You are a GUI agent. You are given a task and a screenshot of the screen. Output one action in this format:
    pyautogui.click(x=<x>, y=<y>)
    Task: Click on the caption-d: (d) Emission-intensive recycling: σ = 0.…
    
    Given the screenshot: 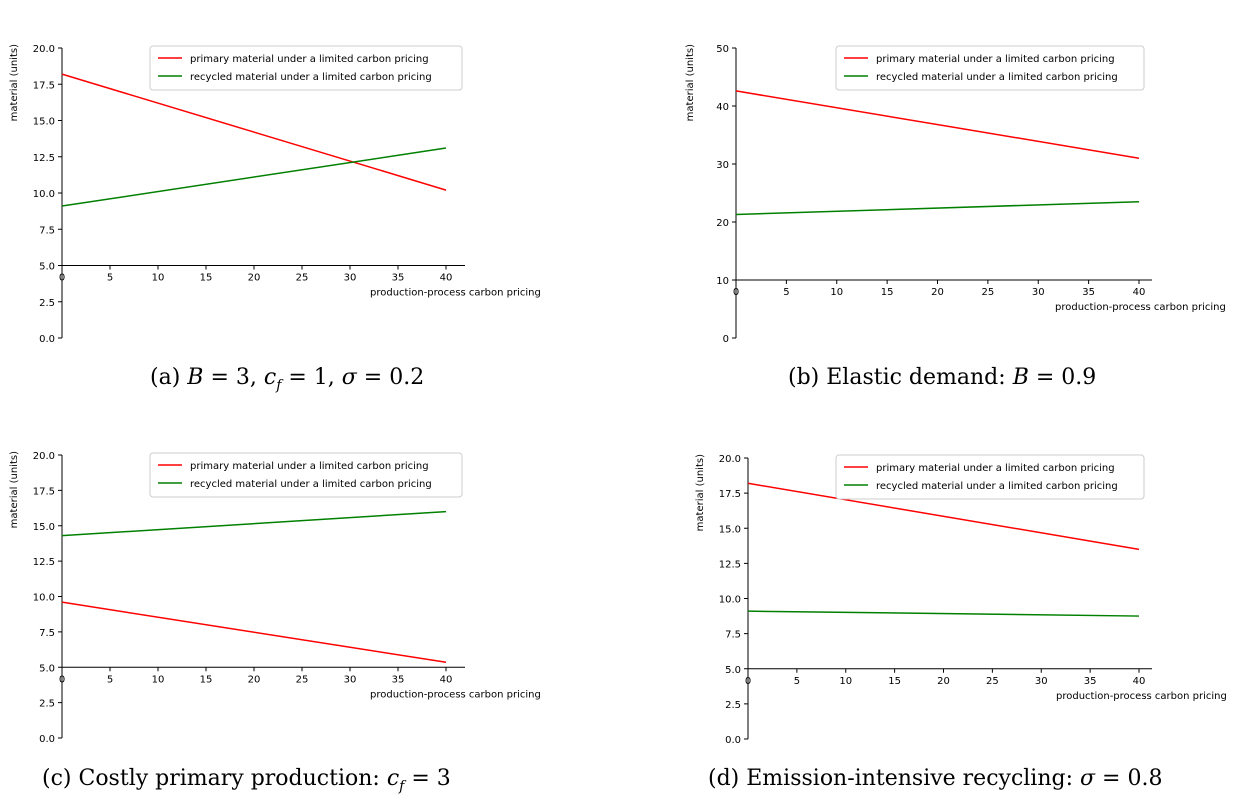 What is the action you would take?
    pyautogui.click(x=935, y=778)
    